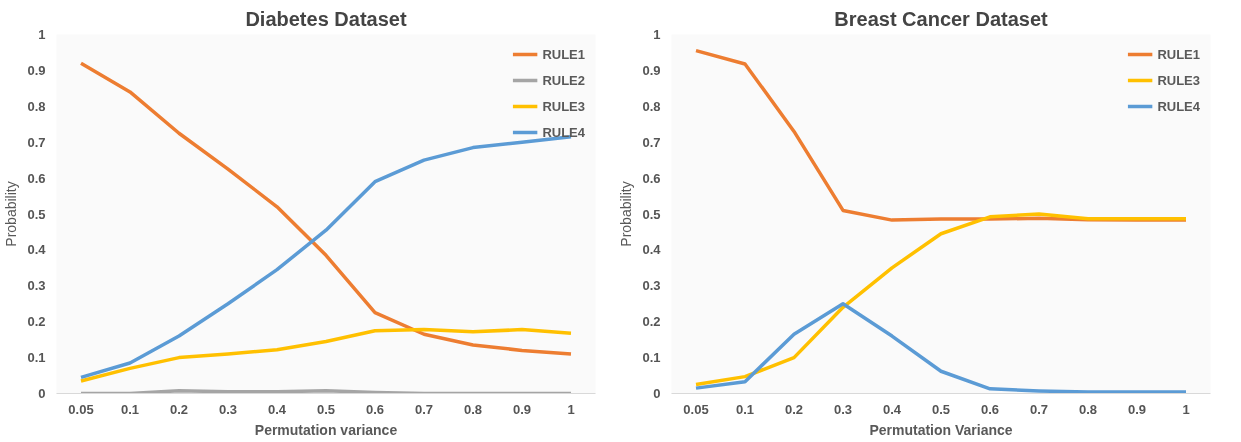 Image resolution: width=1241 pixels, height=442 pixels. I want to click on x-axis-title: Permutation Variance, so click(941, 429).